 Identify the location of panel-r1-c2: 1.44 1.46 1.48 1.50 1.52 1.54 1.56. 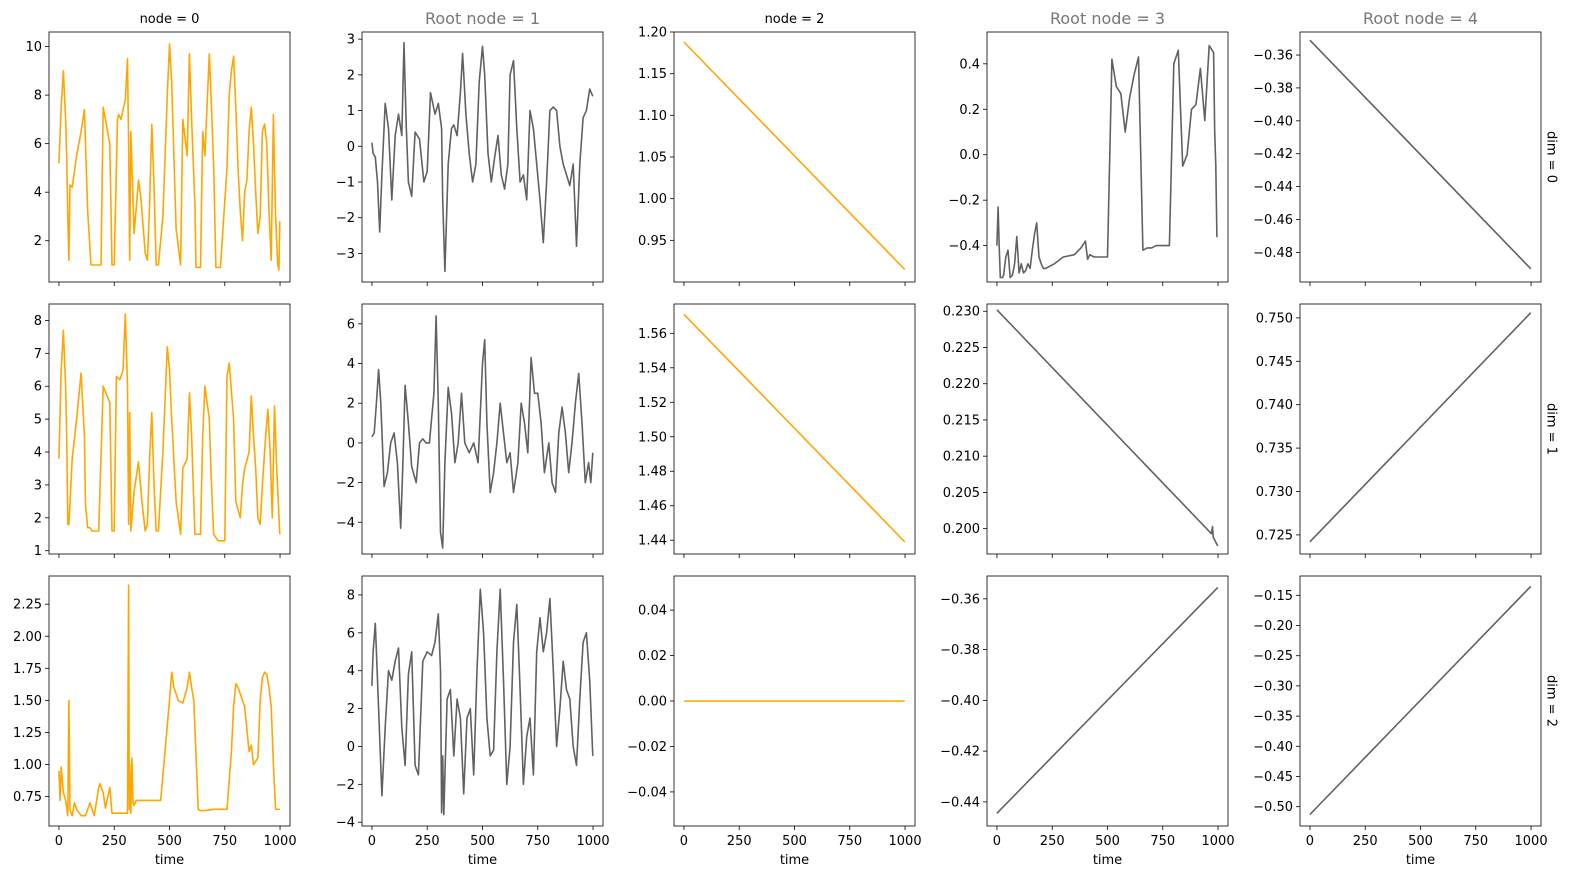
(777, 430).